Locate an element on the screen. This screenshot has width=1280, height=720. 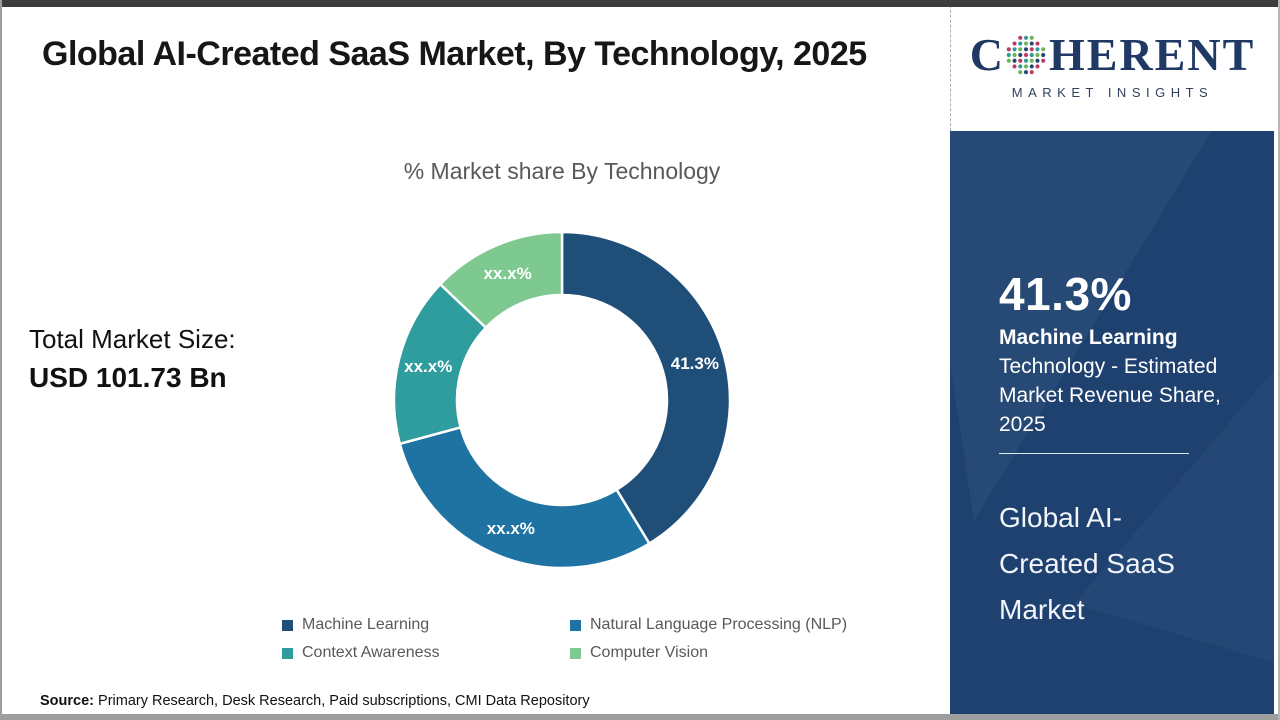
sidebar-stat-label-bold: Machine Learning is located at coordinates (1088, 337).